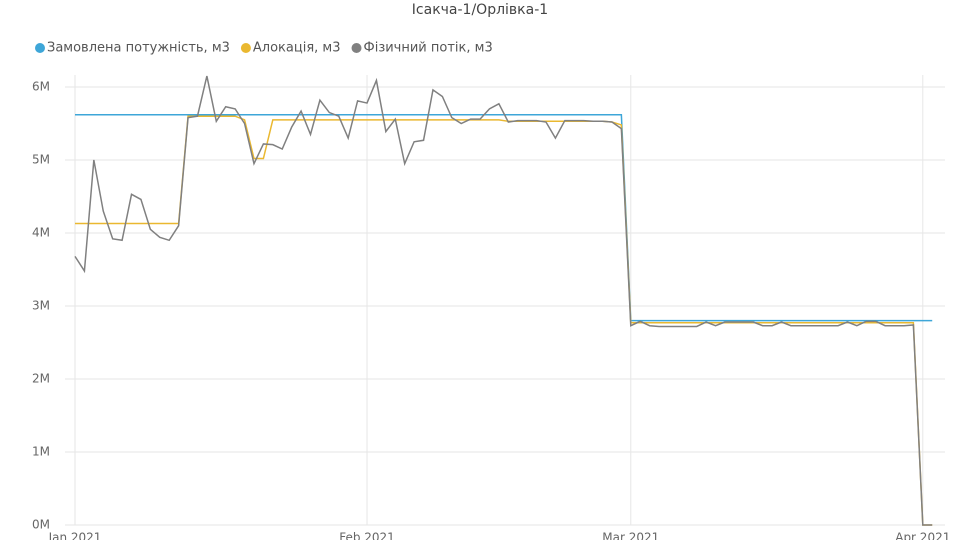  Describe the element at coordinates (630, 536) in the screenshot. I see `x-tick-label: Mar 2021` at that location.